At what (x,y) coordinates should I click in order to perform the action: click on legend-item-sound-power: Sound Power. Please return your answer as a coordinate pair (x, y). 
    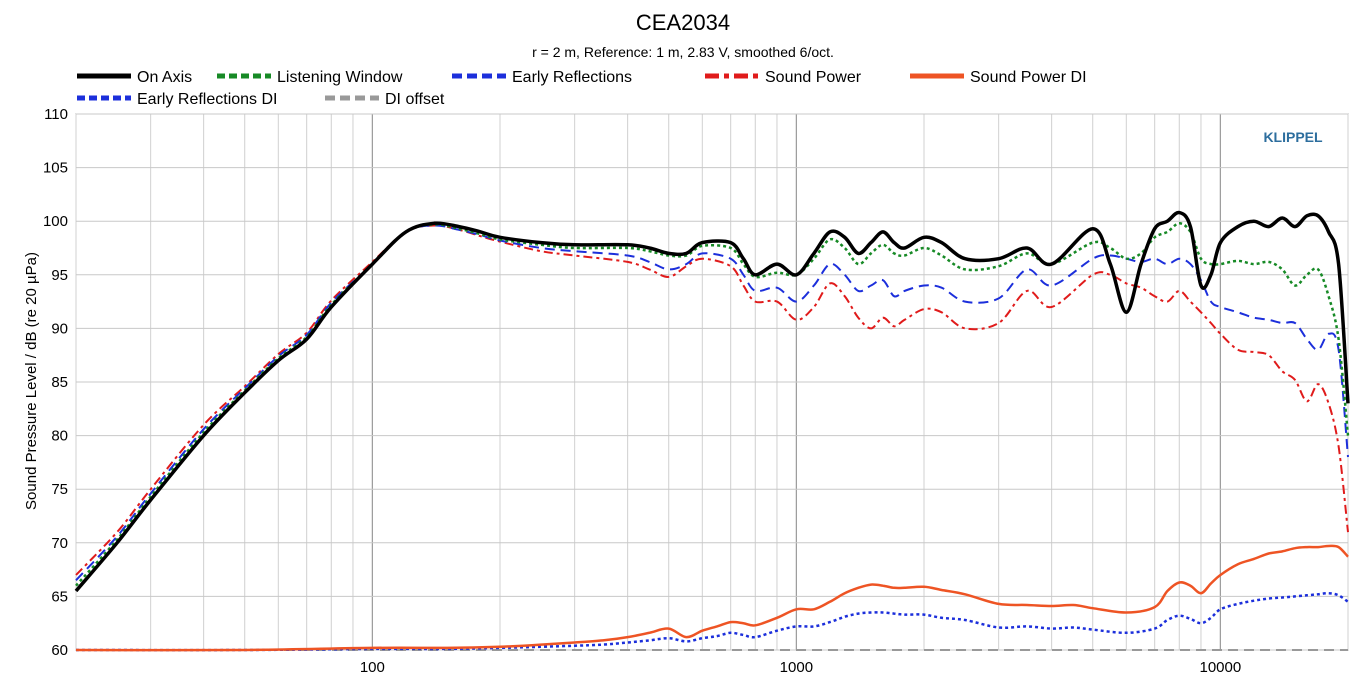
    Looking at the image, I should click on (783, 77).